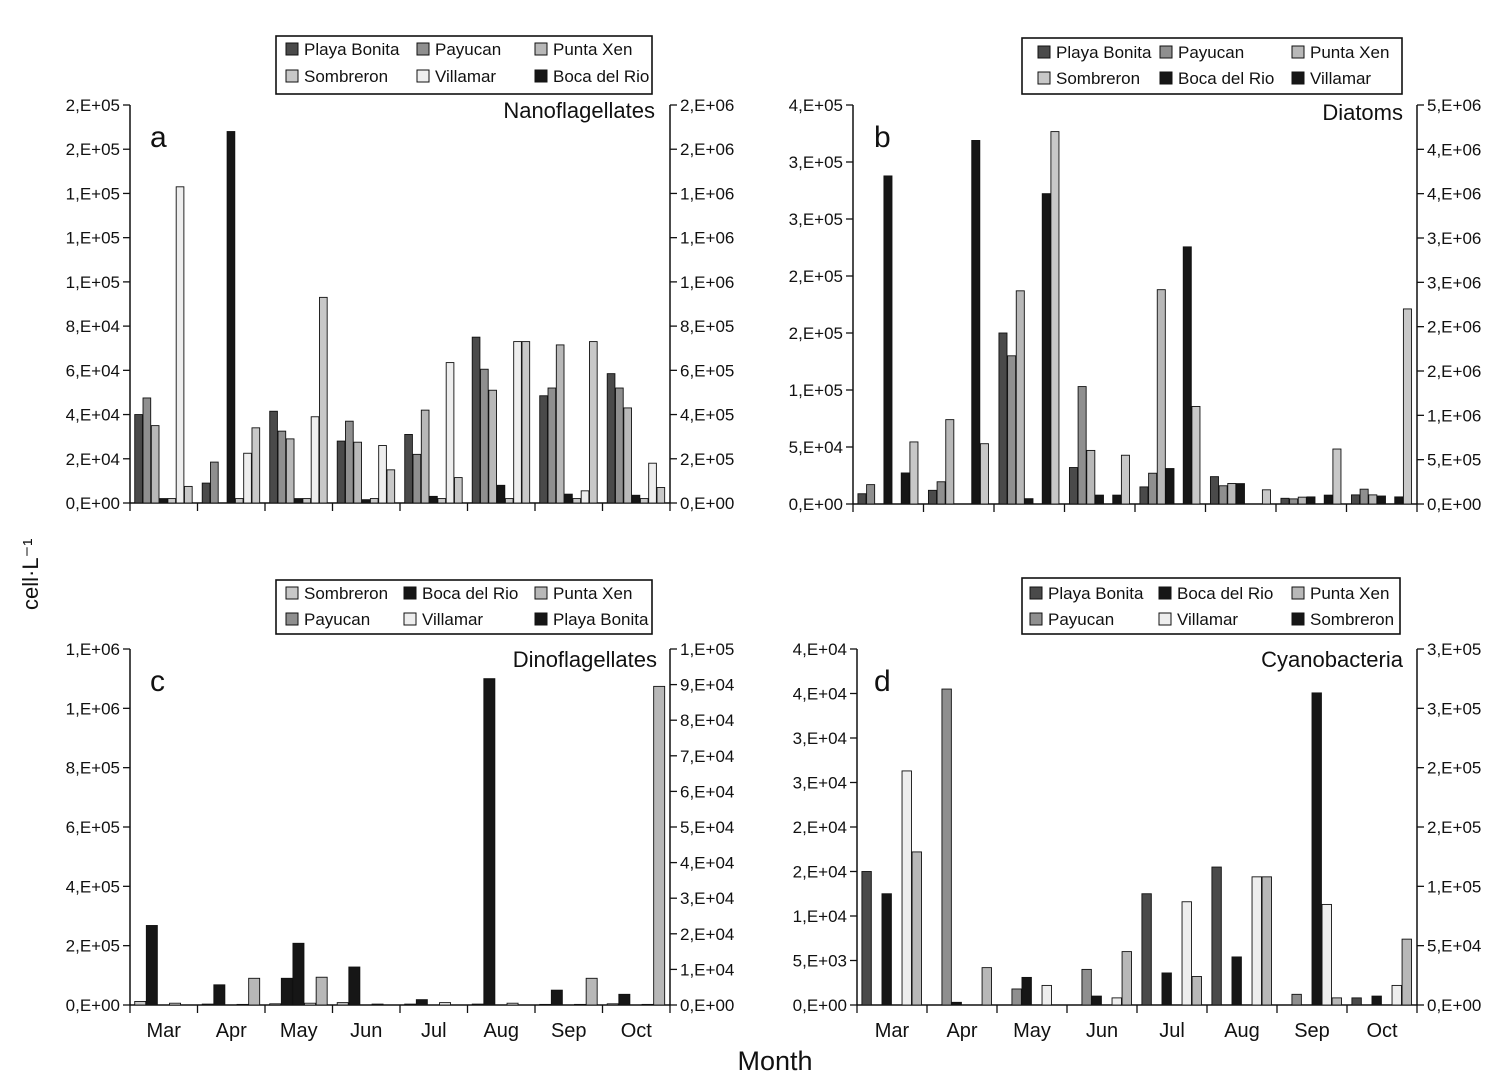 The width and height of the screenshot is (1499, 1090). What do you see at coordinates (1352, 619) in the screenshot?
I see `legend-label: Sombreron` at bounding box center [1352, 619].